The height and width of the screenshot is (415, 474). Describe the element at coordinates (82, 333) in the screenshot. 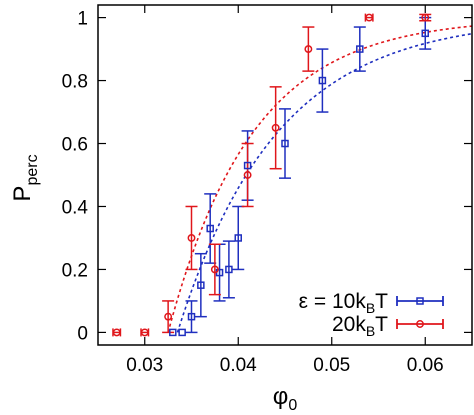

I see `y-tick-label: 0` at that location.